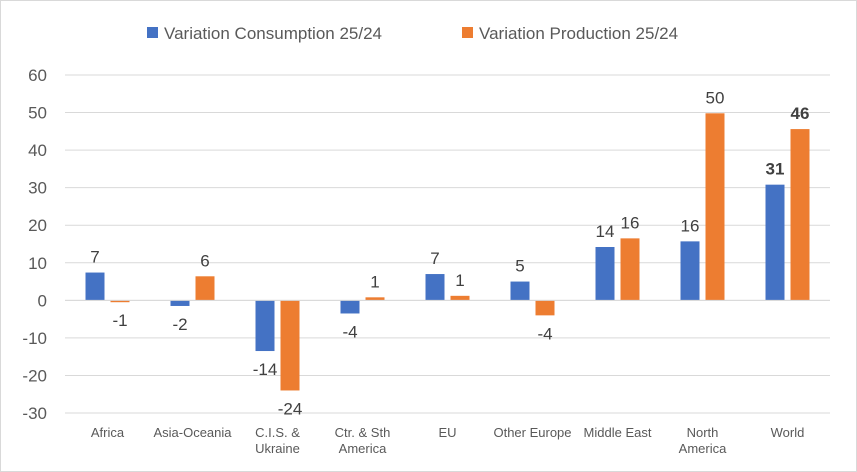  I want to click on data-label: -24, so click(290, 408).